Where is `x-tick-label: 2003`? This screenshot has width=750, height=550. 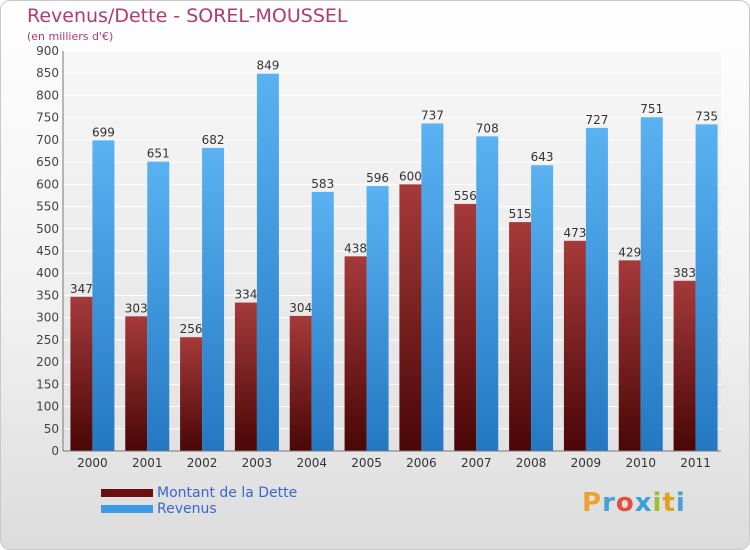 x-tick-label: 2003 is located at coordinates (257, 463).